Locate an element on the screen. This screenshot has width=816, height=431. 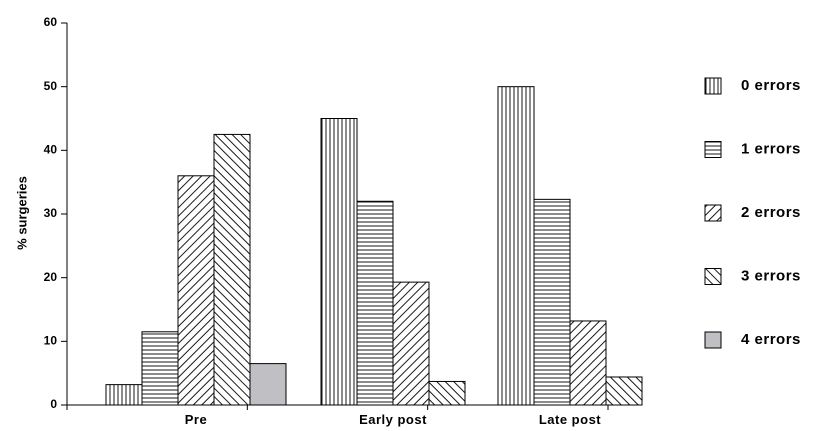
legend-item-2-errors: 2 errors is located at coordinates (752, 213).